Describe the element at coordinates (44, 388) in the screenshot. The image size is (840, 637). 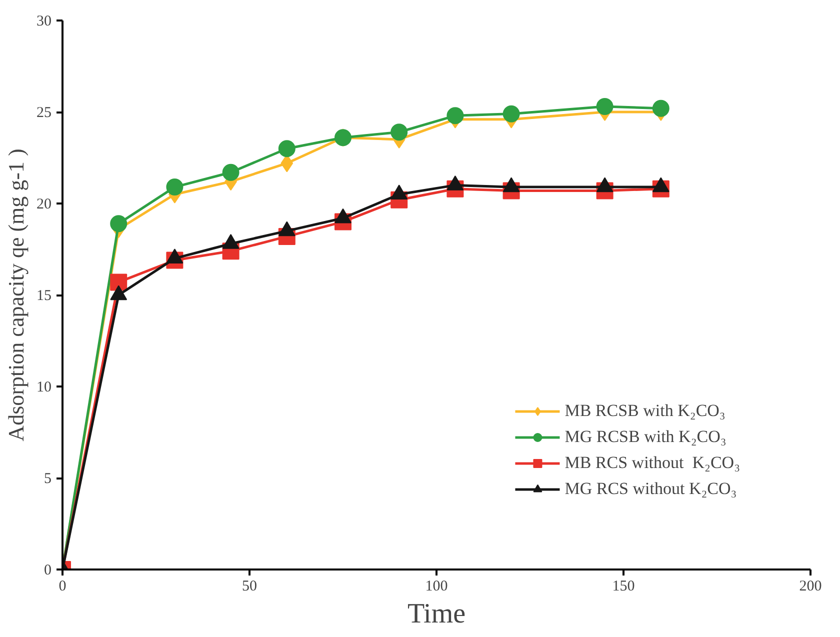
I see `y-tick-label: 10` at that location.